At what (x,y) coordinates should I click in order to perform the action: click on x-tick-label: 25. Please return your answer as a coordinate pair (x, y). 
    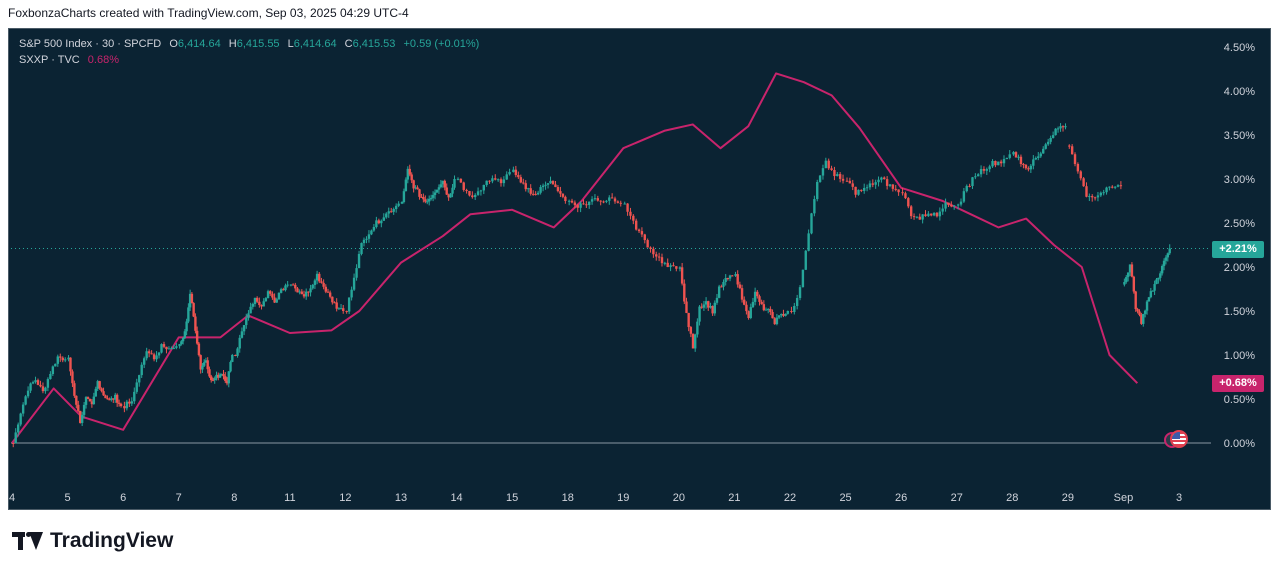
    Looking at the image, I should click on (845, 498).